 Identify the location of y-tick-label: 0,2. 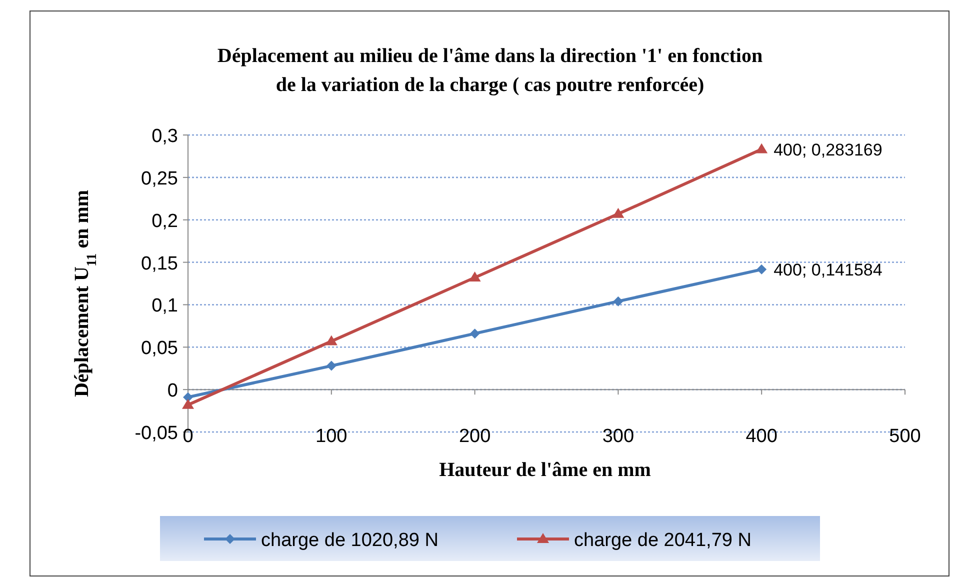
(165, 221).